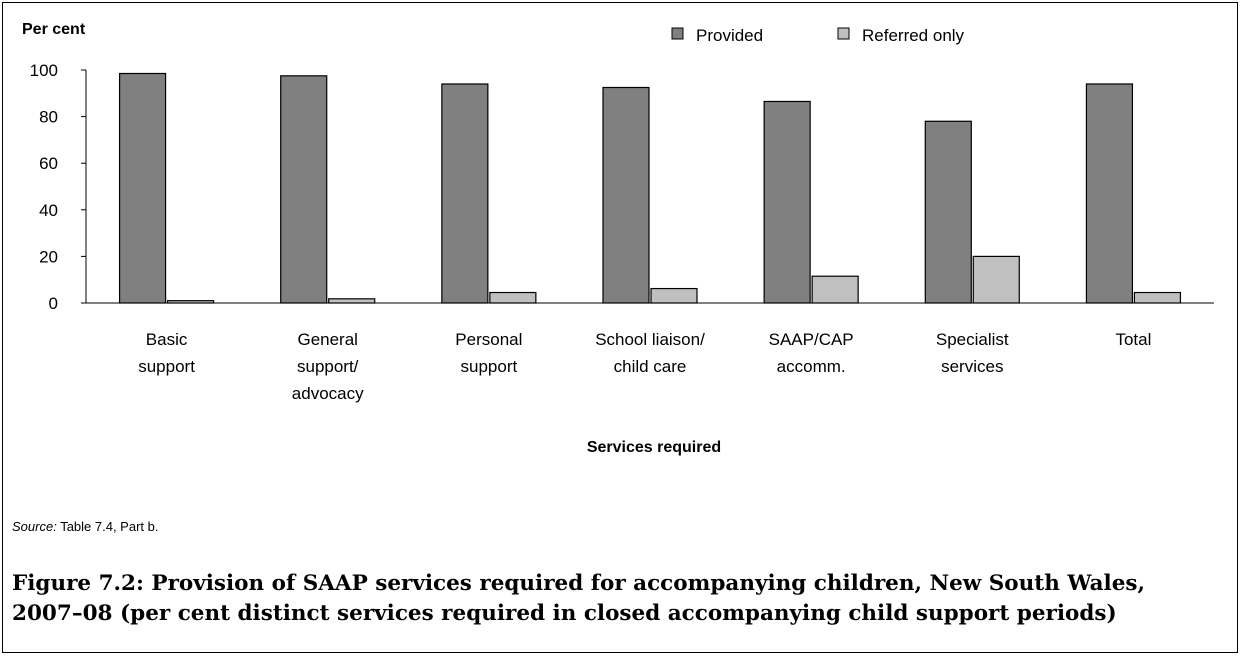  What do you see at coordinates (48, 256) in the screenshot?
I see `y-tick-label: 20` at bounding box center [48, 256].